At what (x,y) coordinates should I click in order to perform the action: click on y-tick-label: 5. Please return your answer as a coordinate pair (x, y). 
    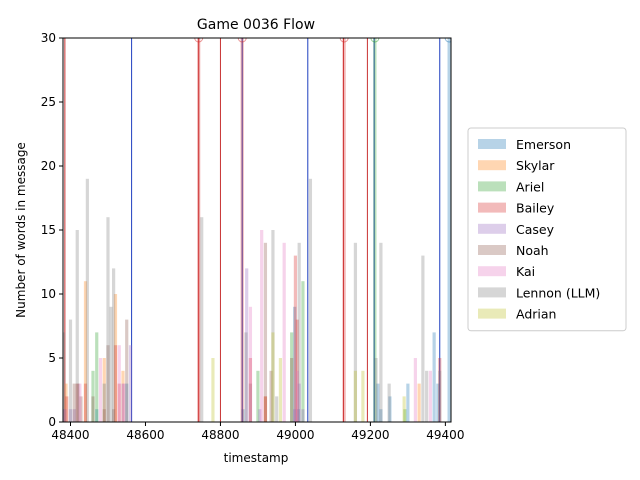
    Looking at the image, I should click on (52, 358).